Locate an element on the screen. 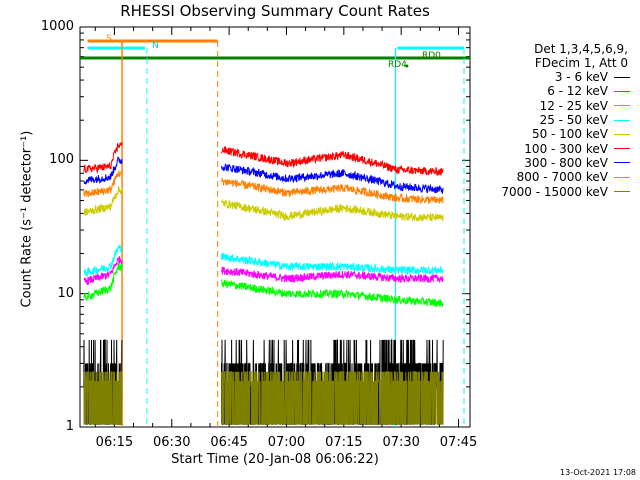  x-tick-label: 06:30 is located at coordinates (172, 442).